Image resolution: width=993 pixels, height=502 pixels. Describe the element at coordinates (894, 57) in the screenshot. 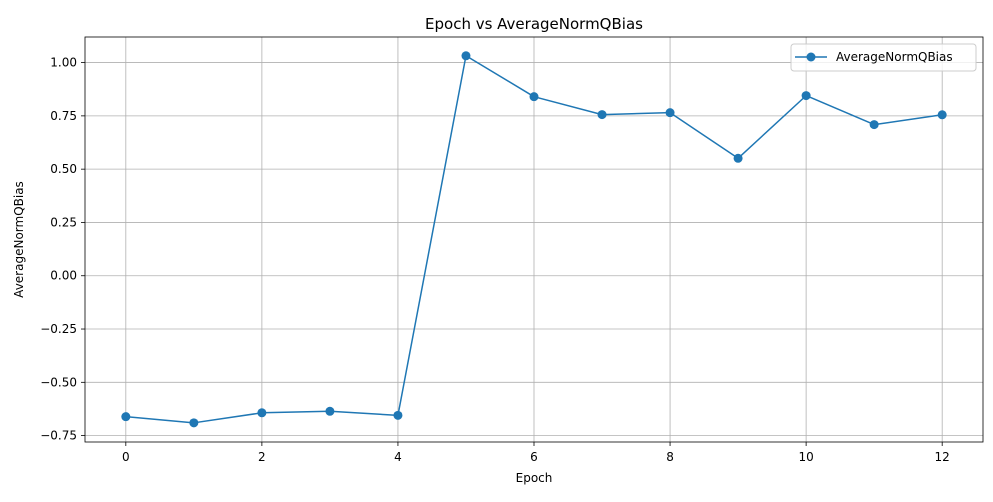

I see `legend-label: AverageNormQBias` at that location.